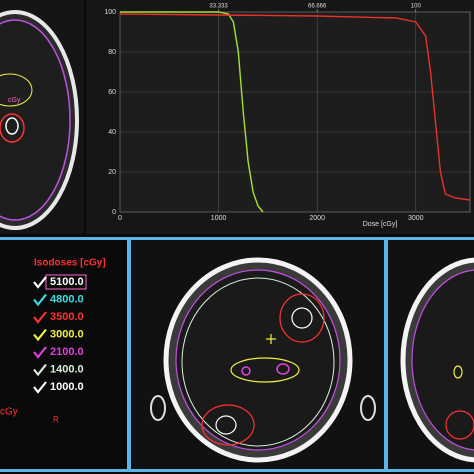 The width and height of the screenshot is (474, 474). I want to click on y-tick-label: 80, so click(112, 52).